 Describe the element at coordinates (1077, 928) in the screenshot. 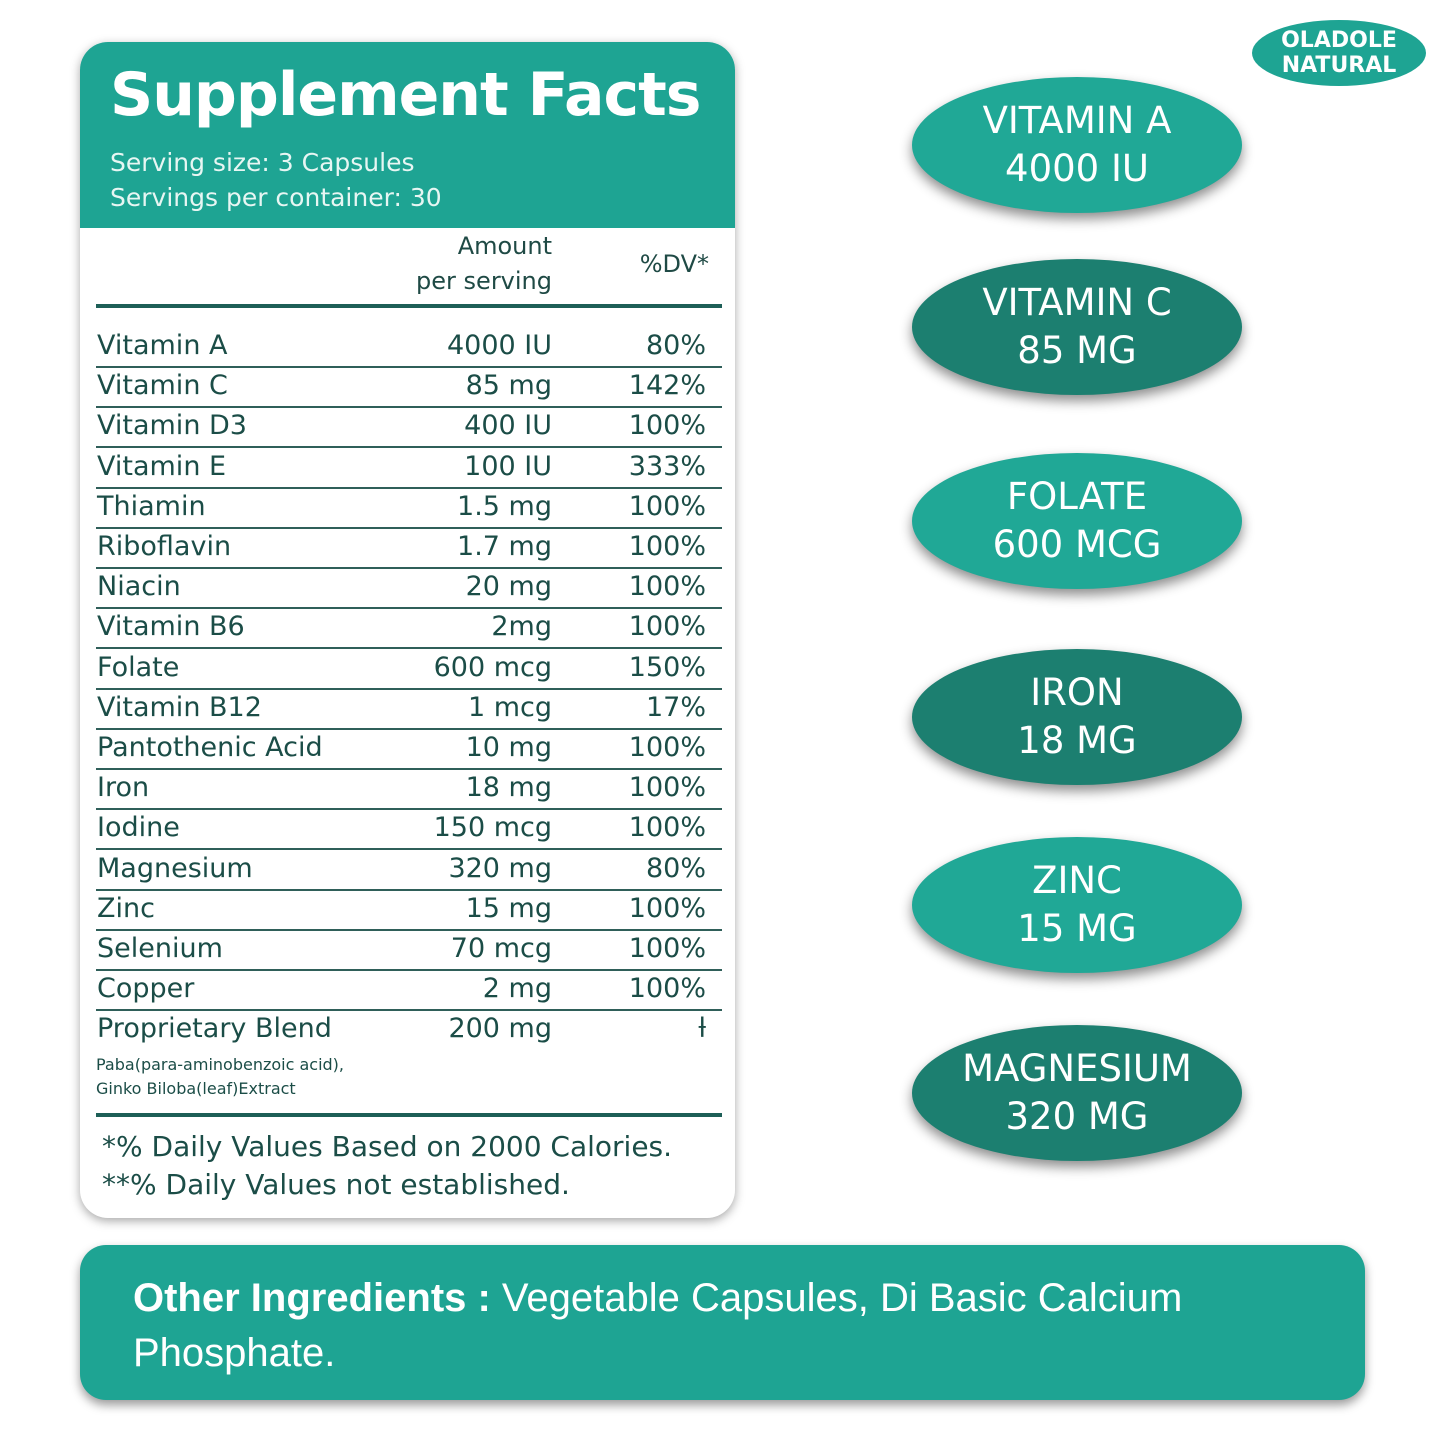

I see `badge-value: 15 MG` at that location.